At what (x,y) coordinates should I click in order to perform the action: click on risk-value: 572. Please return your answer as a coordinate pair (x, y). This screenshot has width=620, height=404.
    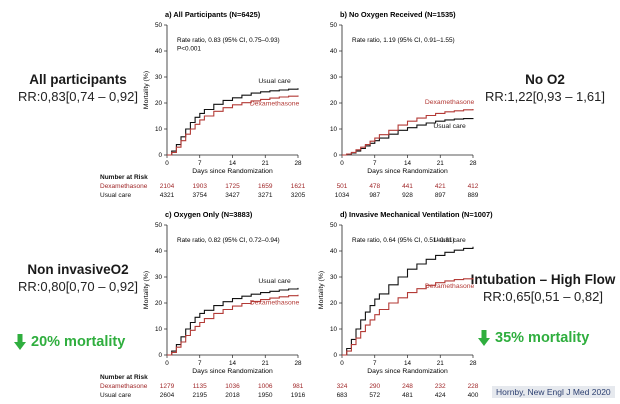
    Looking at the image, I should click on (375, 395).